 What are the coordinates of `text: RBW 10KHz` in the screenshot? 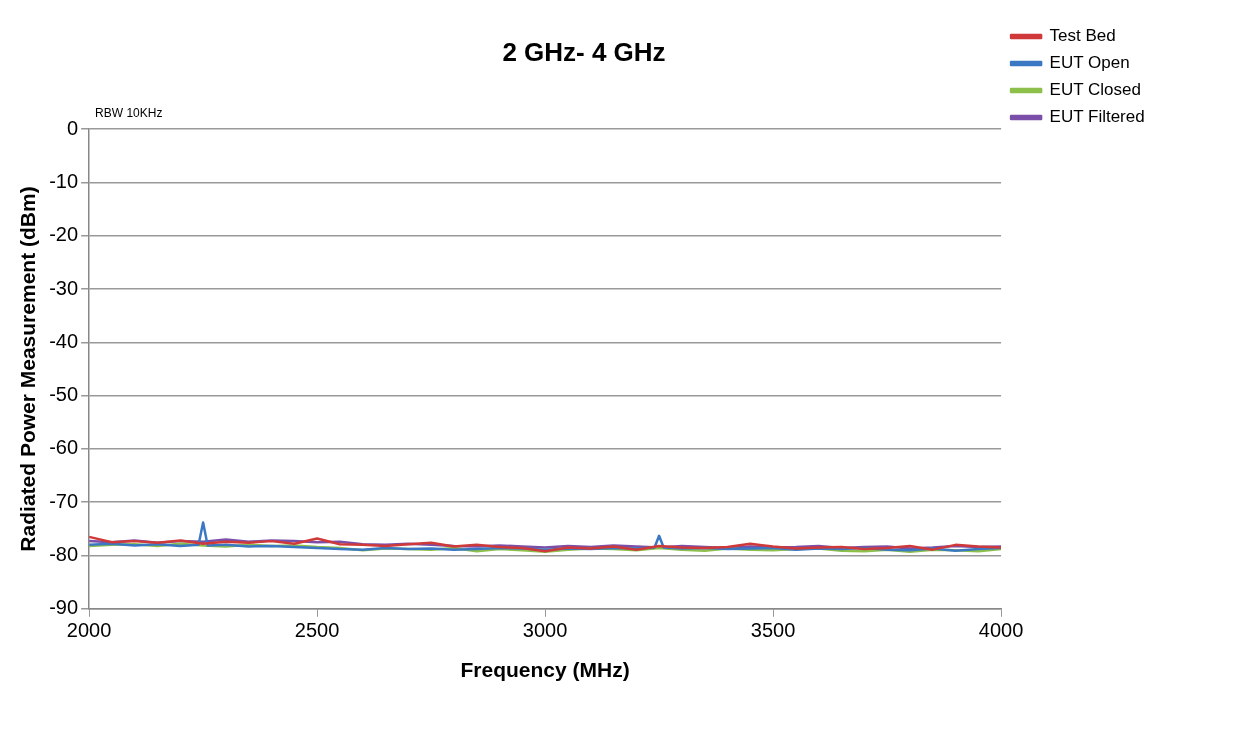 It's located at (129, 112).